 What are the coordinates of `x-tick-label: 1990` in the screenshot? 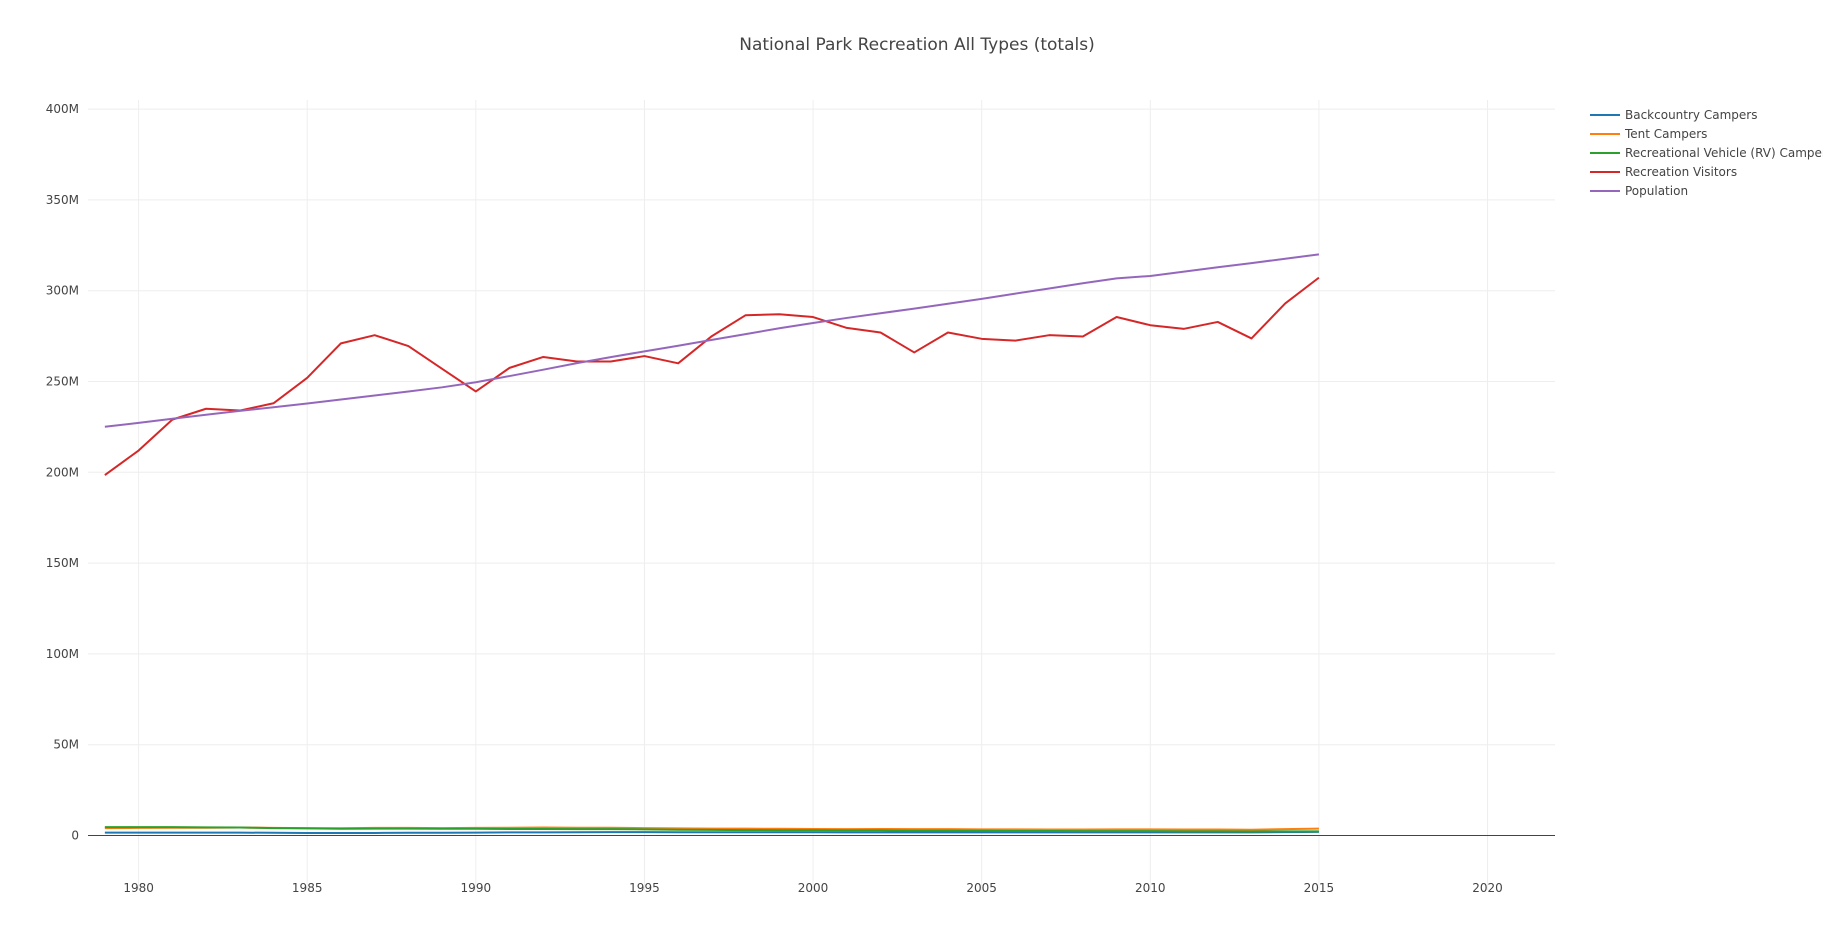 It's located at (476, 888).